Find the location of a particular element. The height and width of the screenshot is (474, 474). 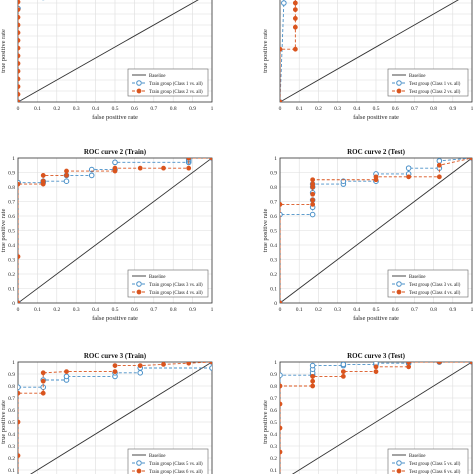

y-tick-label: 0.7 is located at coordinates (273, 399).